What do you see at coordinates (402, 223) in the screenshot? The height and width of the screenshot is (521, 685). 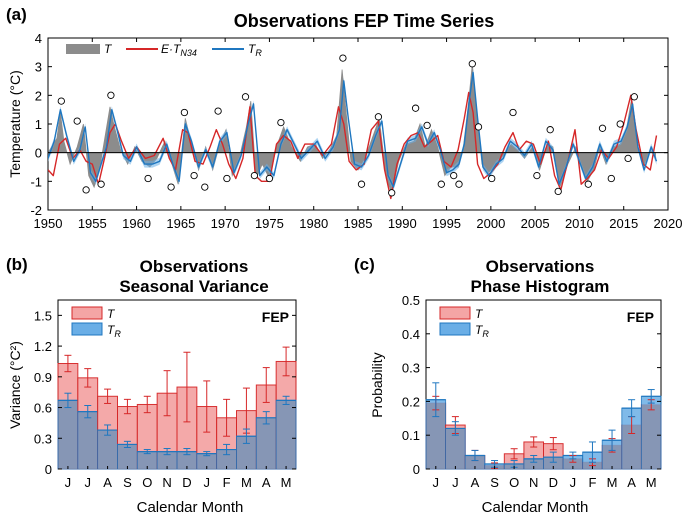 I see `x-tick-label: 1990` at bounding box center [402, 223].